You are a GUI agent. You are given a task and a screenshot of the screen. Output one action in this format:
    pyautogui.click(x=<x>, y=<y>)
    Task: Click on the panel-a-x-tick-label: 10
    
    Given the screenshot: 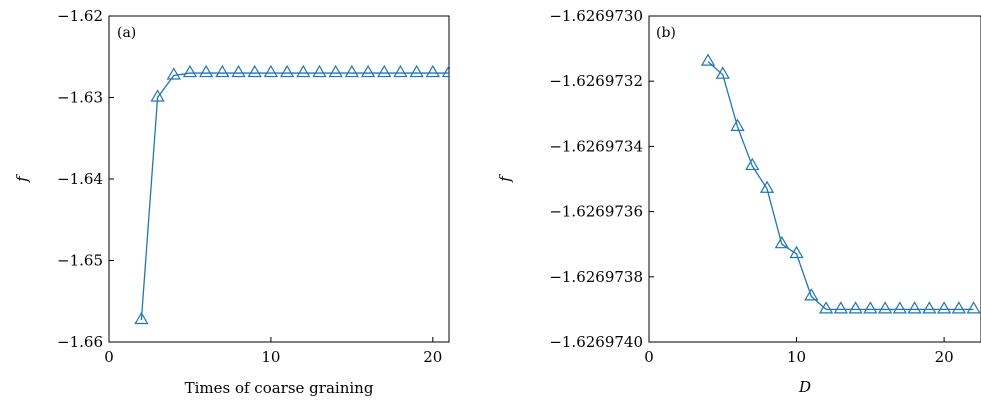 What is the action you would take?
    pyautogui.click(x=270, y=357)
    